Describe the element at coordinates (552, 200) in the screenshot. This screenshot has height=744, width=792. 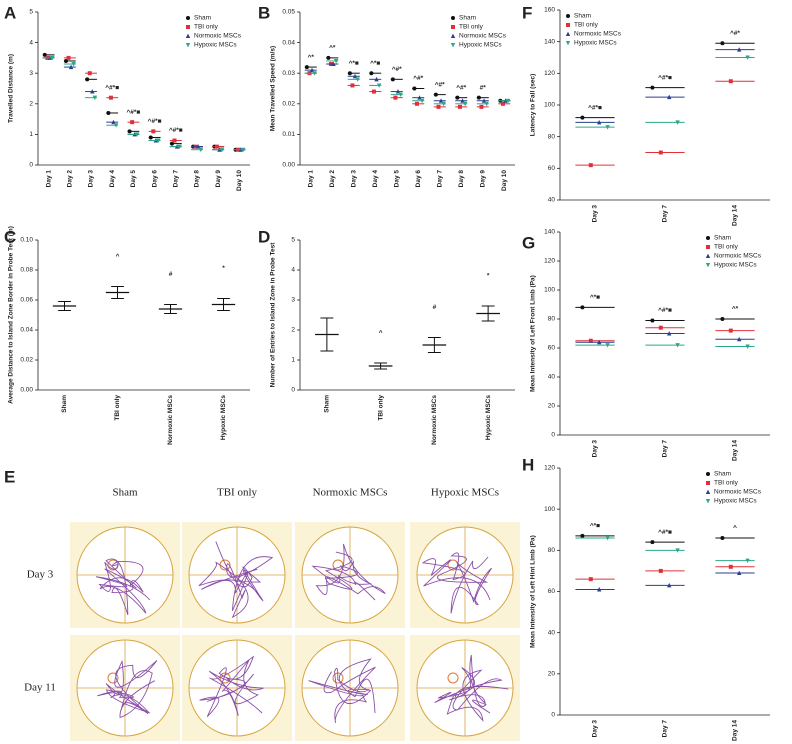
I see `y-tick-label: 40` at that location.